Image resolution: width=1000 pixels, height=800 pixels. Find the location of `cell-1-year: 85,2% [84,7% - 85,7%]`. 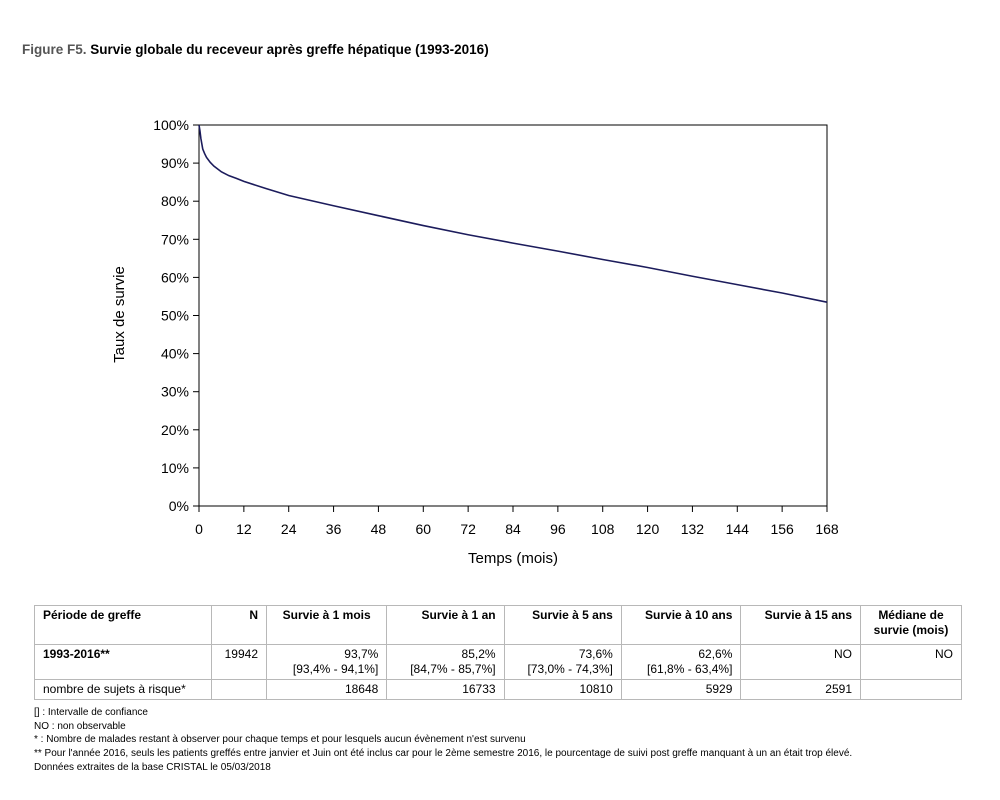

cell-1-year: 85,2% [84,7% - 85,7%] is located at coordinates (445, 662).